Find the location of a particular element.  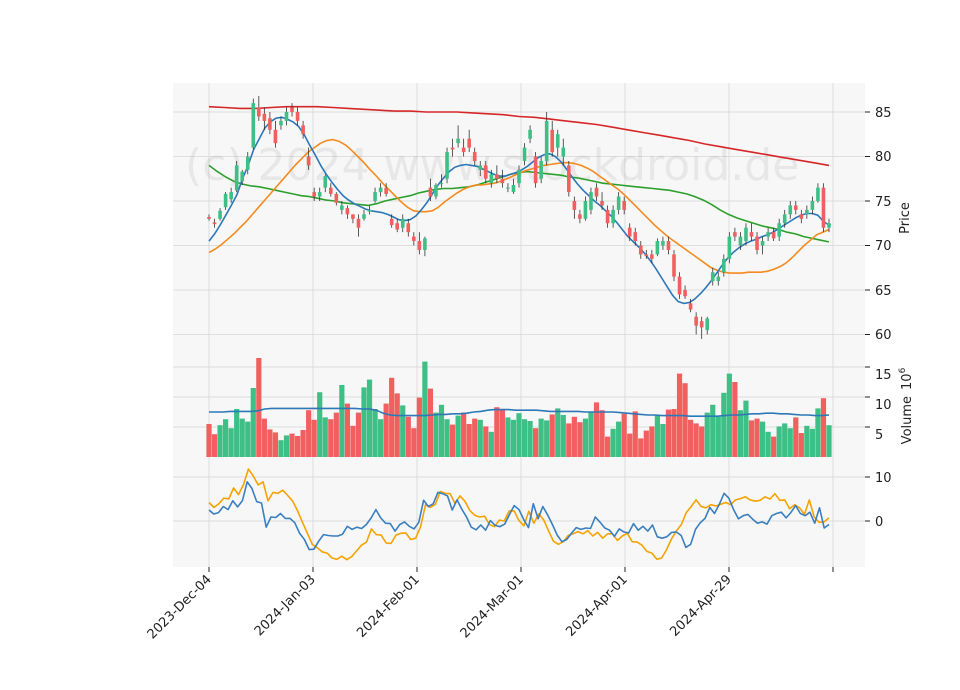

price-tick-label: 70 is located at coordinates (883, 246).